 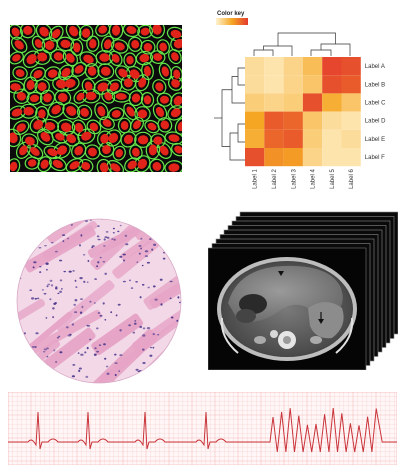 I want to click on spleen-region, so click(x=326, y=320).